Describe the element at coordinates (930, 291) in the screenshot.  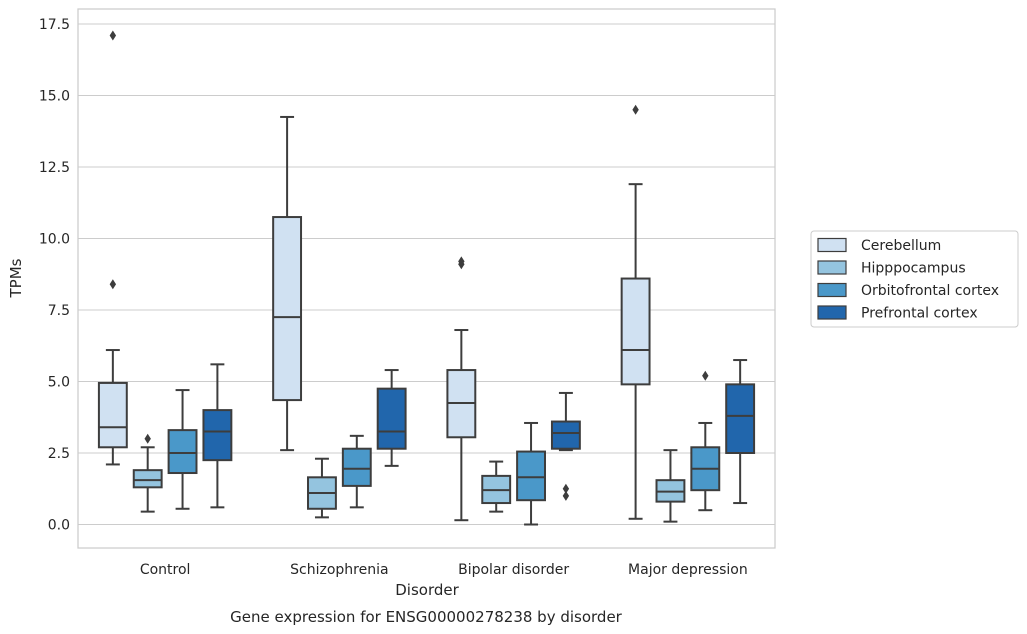
I see `legend-label: Orbitofrontal cortex` at that location.